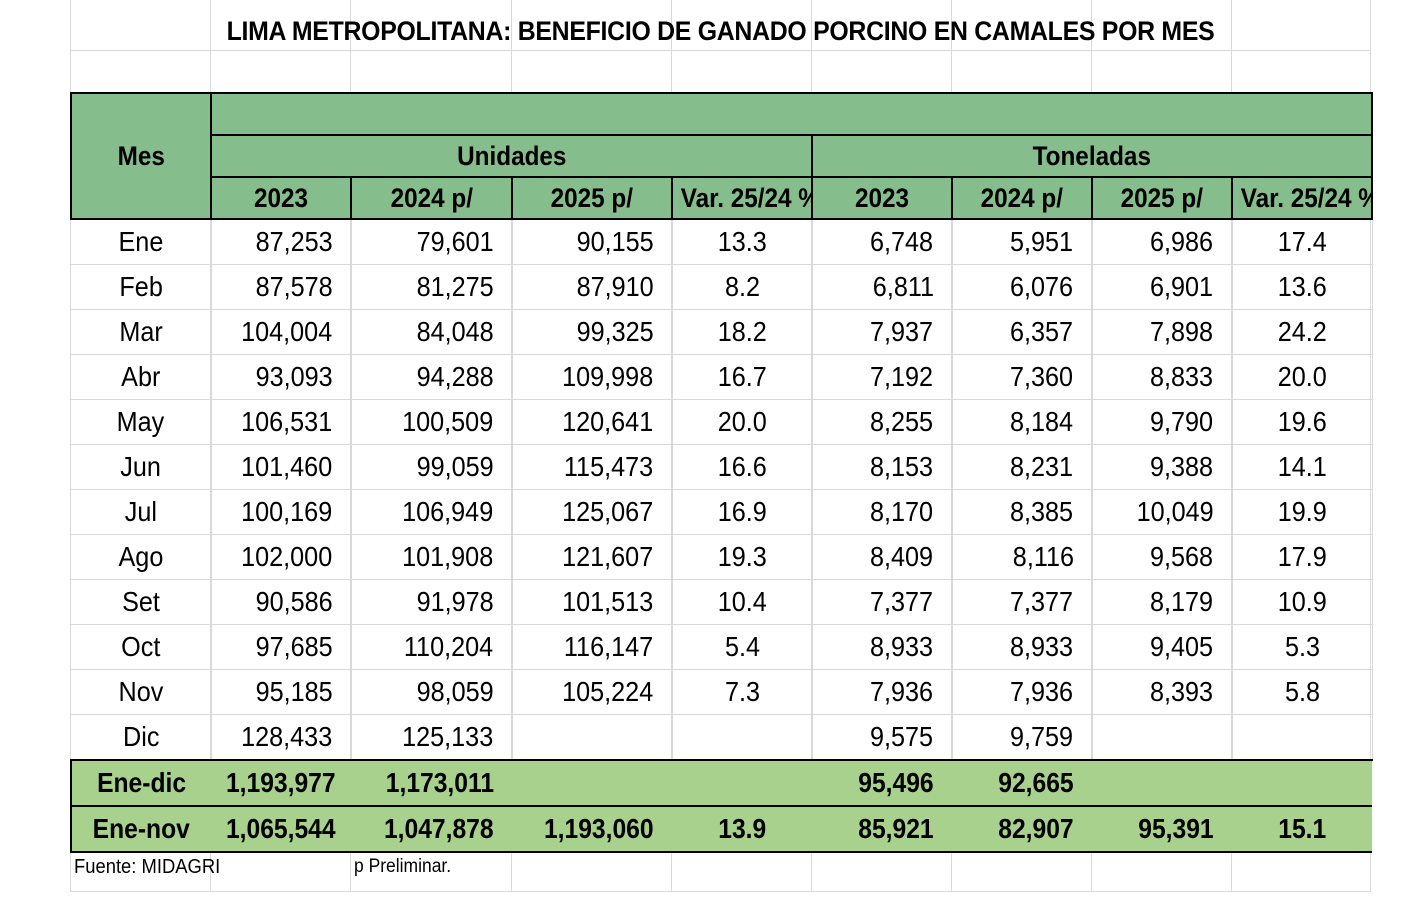  What do you see at coordinates (432, 377) in the screenshot?
I see `cell-u24: 94,288` at bounding box center [432, 377].